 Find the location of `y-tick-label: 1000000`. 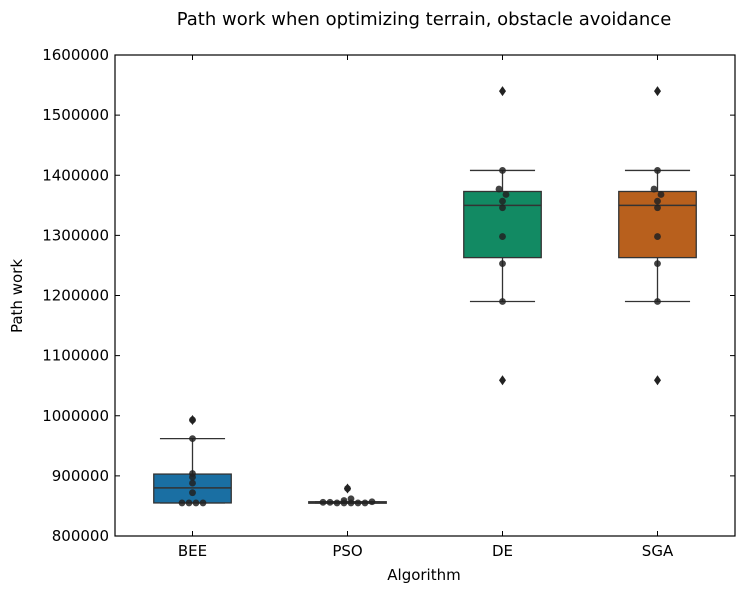

y-tick-label: 1000000 is located at coordinates (75, 416).